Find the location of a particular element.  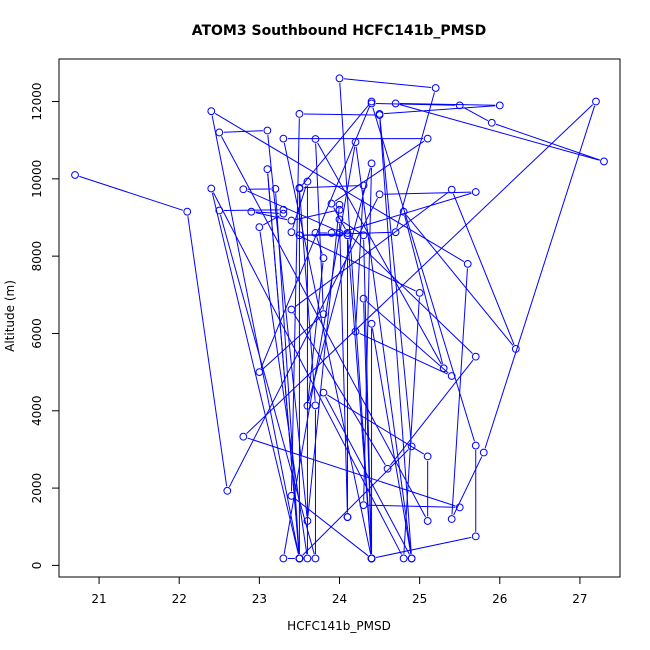

y-tick-label: 6000 is located at coordinates (37, 333).